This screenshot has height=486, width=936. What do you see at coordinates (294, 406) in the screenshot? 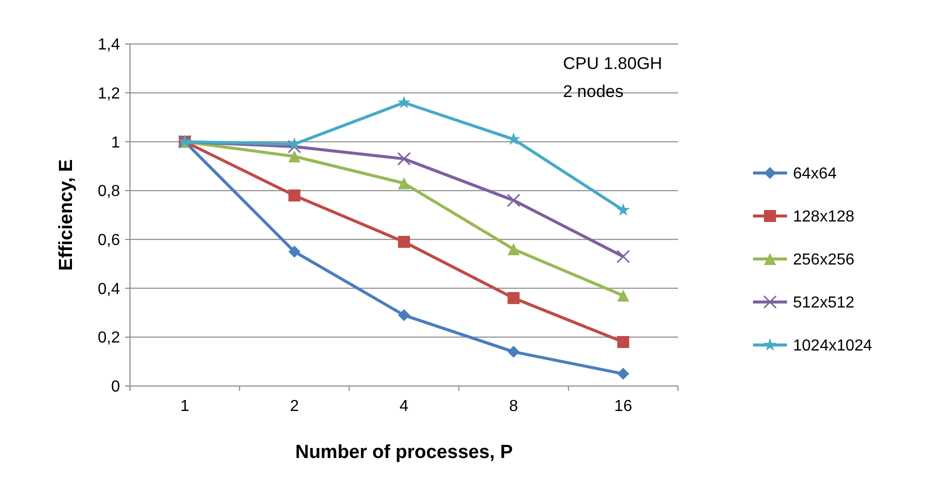
I see `x-tick-label: 2` at bounding box center [294, 406].